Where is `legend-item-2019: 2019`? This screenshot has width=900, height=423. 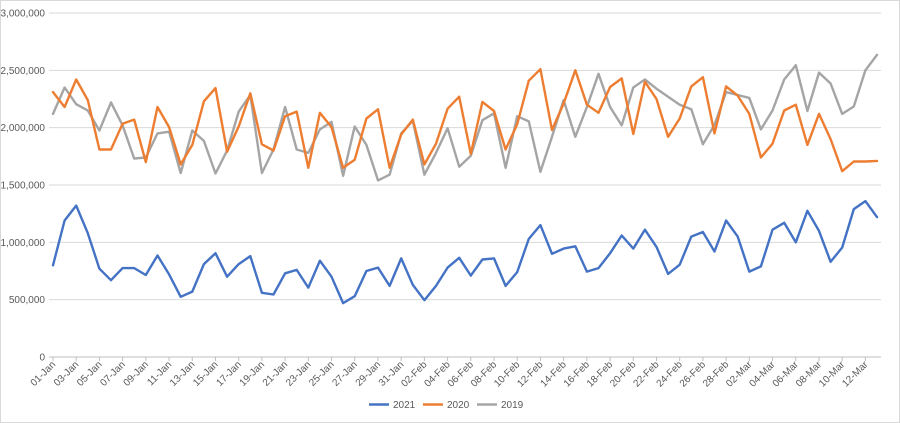 legend-item-2019: 2019 is located at coordinates (500, 405).